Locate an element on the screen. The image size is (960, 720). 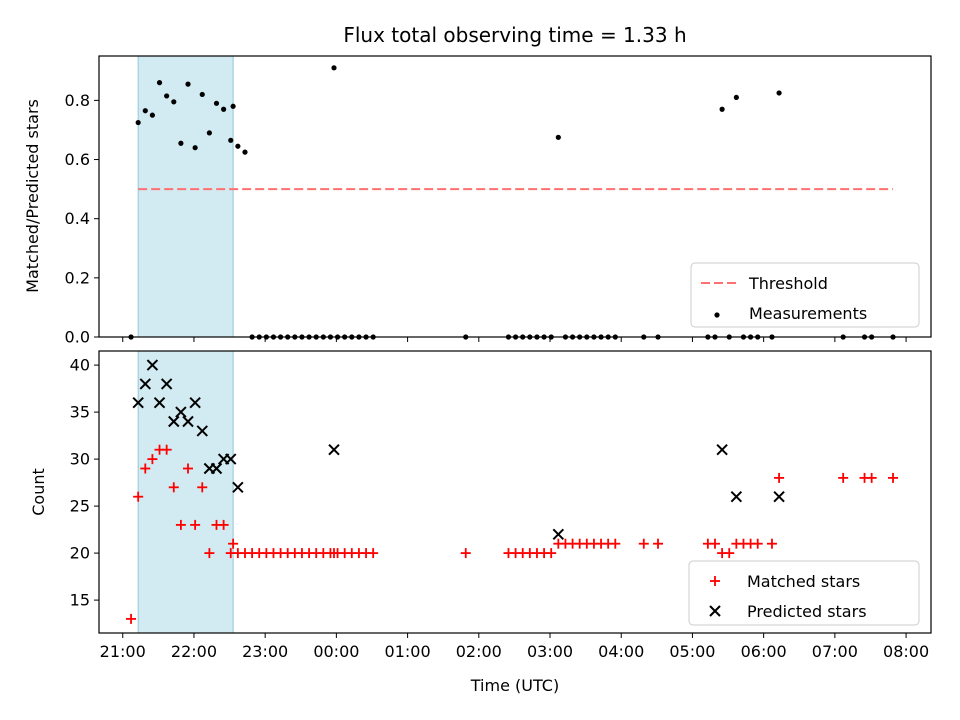
bottom-y-tick-label: 40 is located at coordinates (80, 365).